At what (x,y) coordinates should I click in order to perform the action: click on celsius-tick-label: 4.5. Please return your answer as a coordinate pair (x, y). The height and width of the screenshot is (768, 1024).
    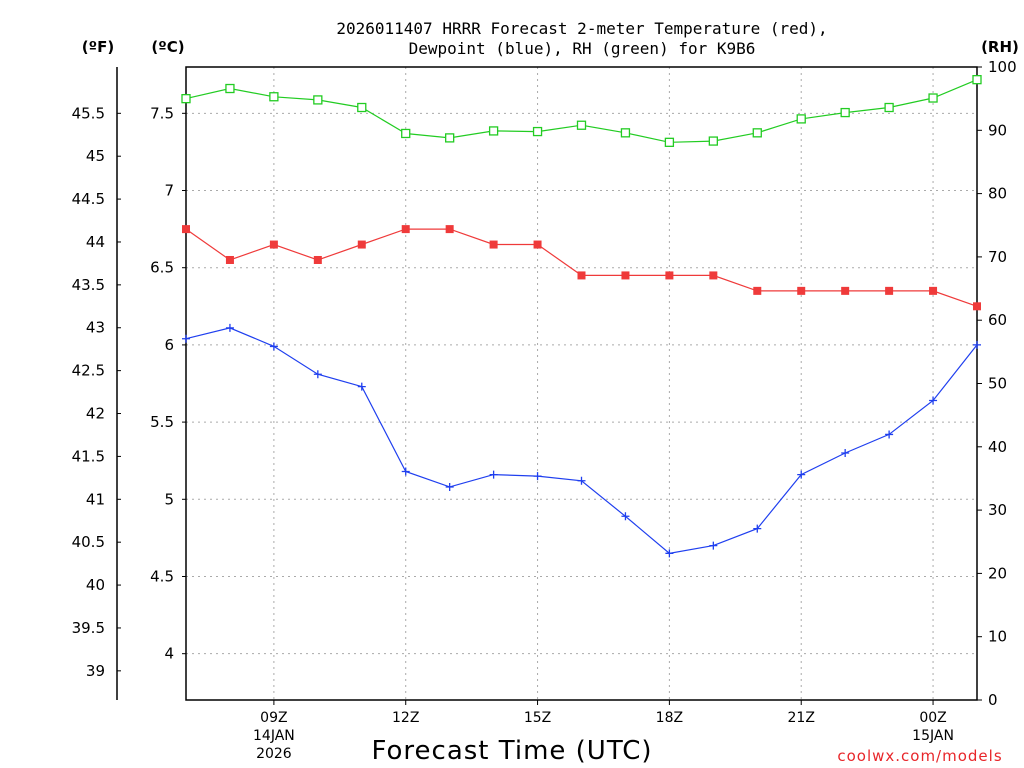
    Looking at the image, I should click on (162, 576).